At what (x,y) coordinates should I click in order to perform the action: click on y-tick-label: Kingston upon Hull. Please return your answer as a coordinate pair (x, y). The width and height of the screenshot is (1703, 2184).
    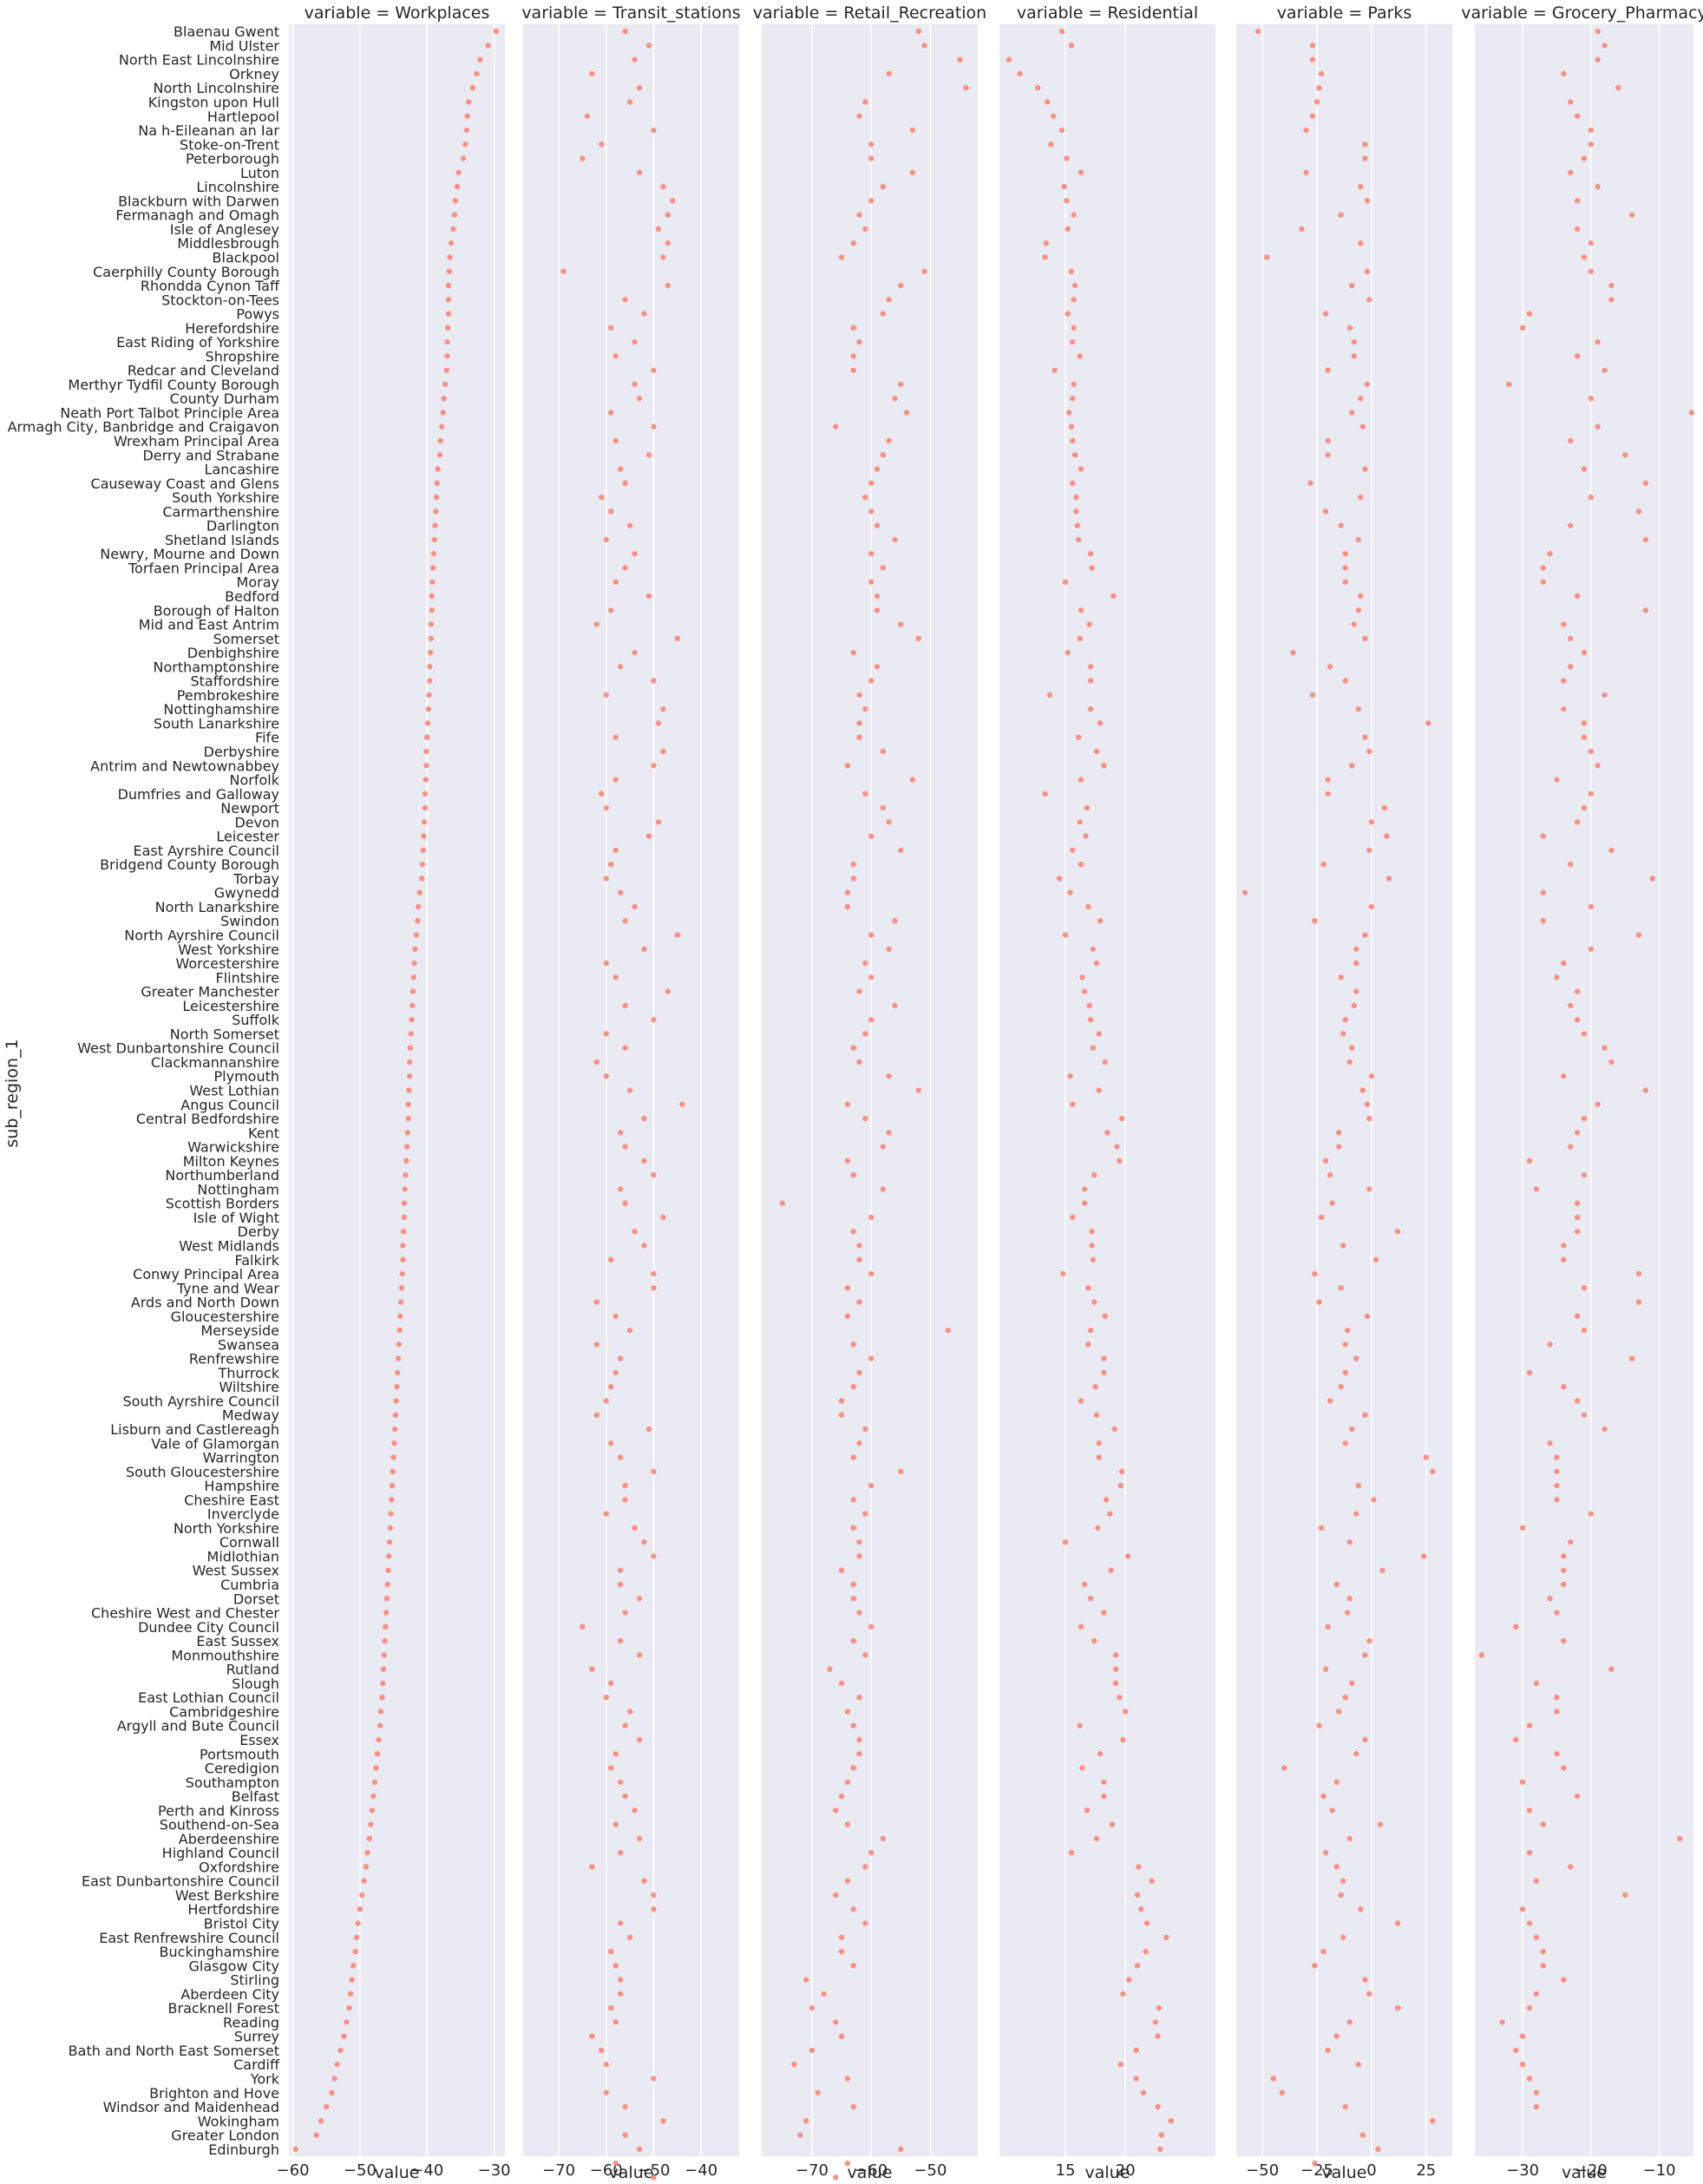
    Looking at the image, I should click on (213, 102).